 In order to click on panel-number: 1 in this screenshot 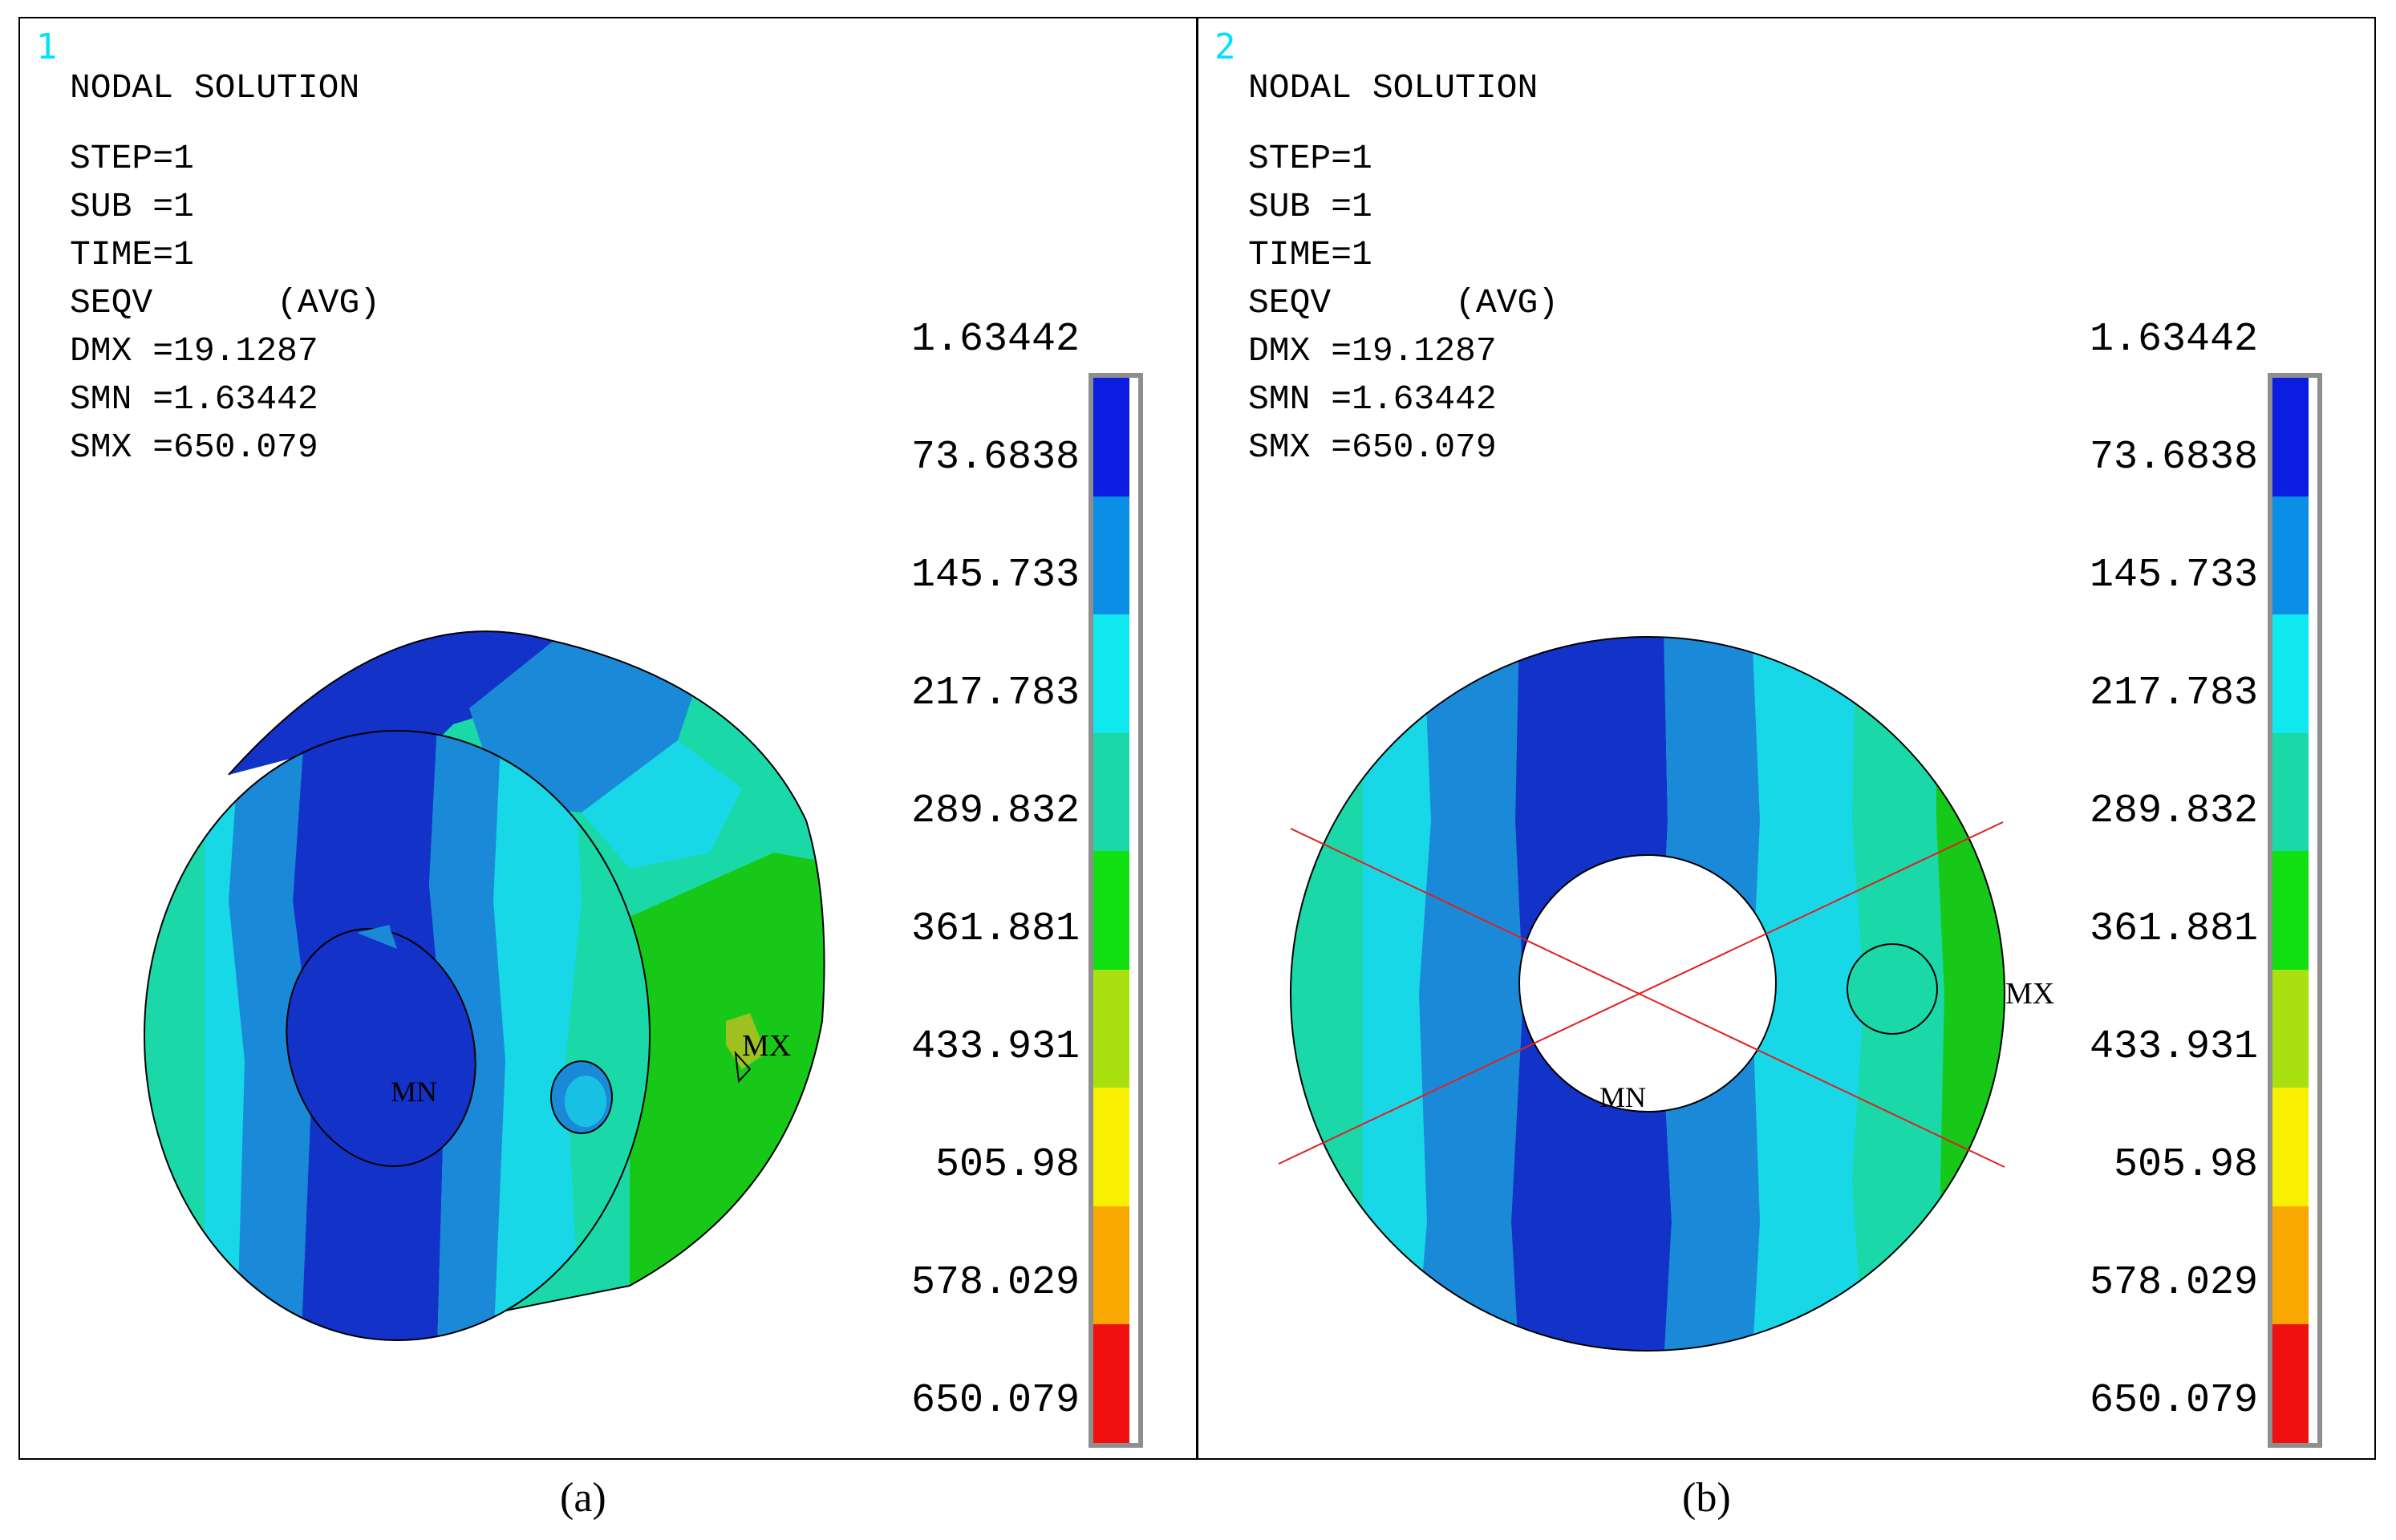, I will do `click(47, 46)`.